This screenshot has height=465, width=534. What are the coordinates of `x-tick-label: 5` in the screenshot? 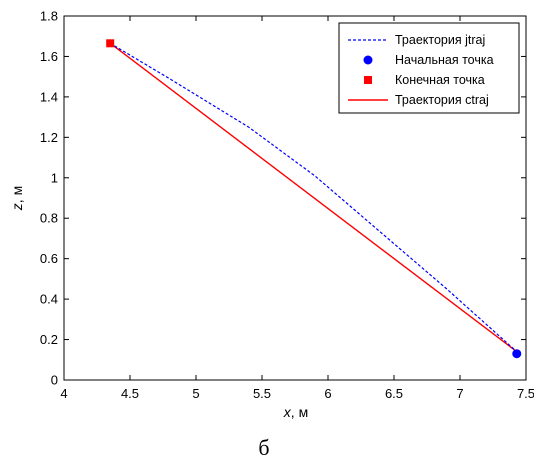 It's located at (195, 393).